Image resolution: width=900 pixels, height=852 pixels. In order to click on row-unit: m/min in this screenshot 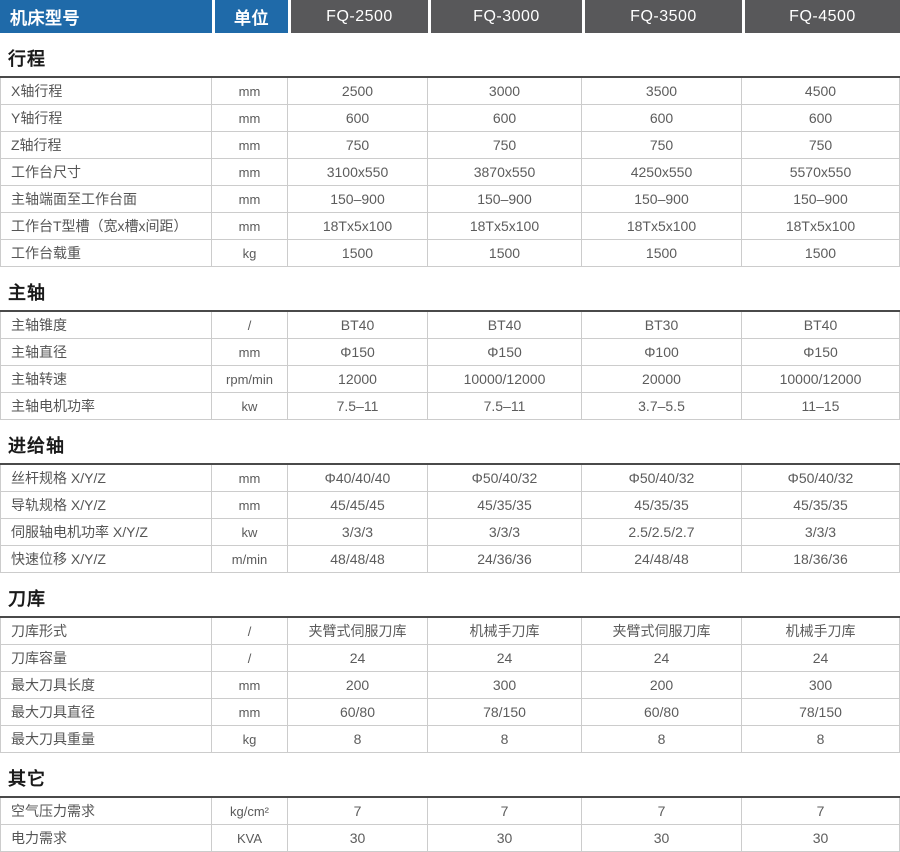, I will do `click(250, 559)`.